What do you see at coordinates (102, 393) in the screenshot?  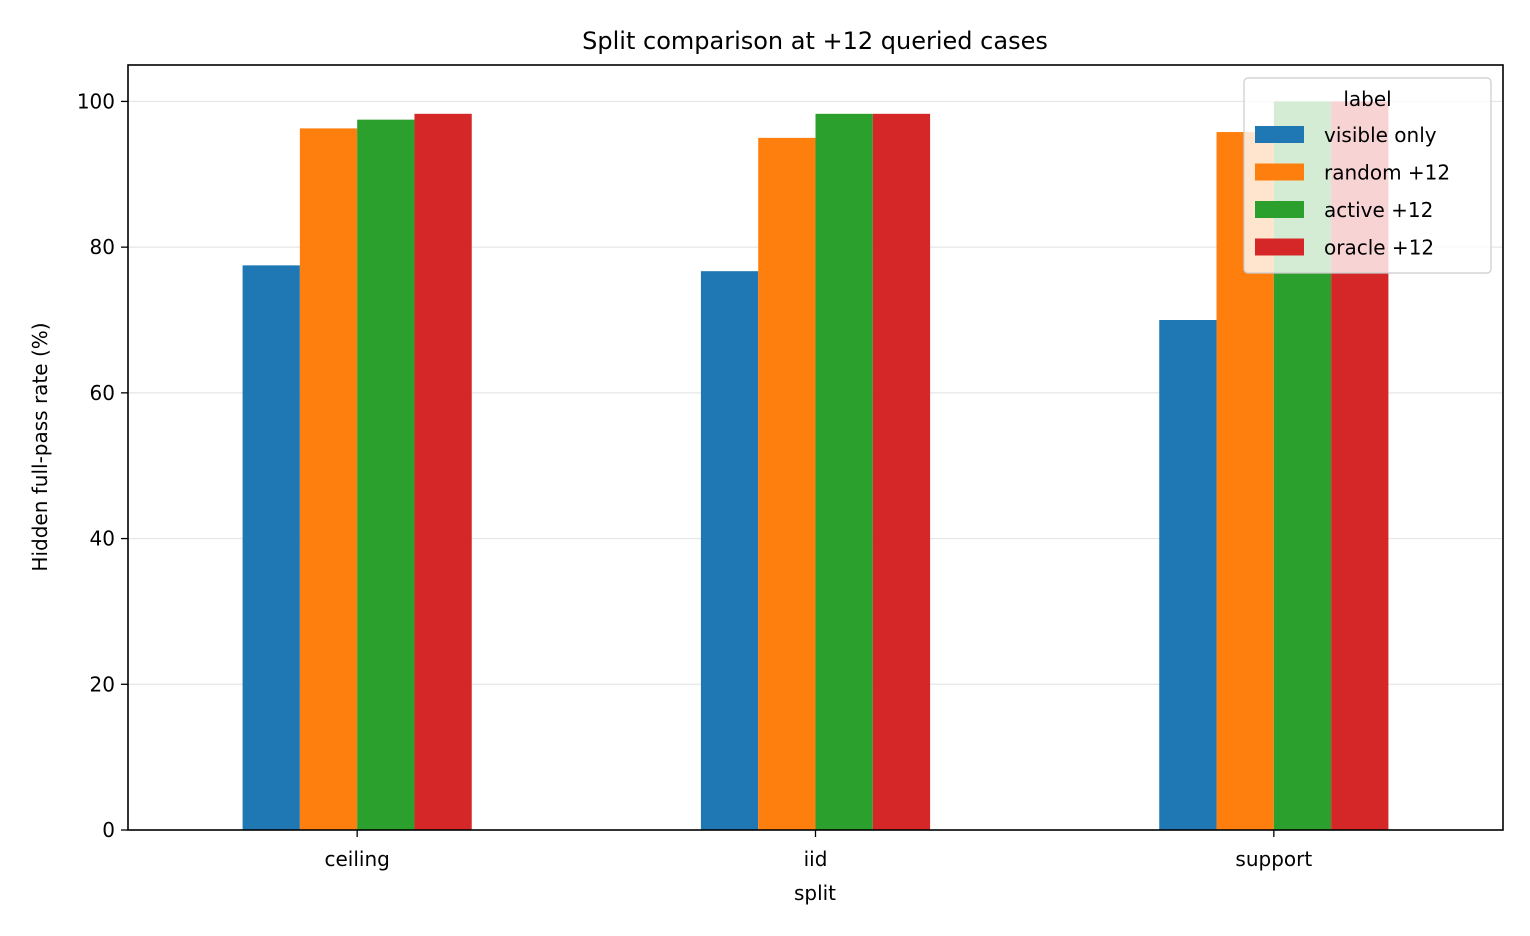 I see `y-tick-label: 60` at bounding box center [102, 393].